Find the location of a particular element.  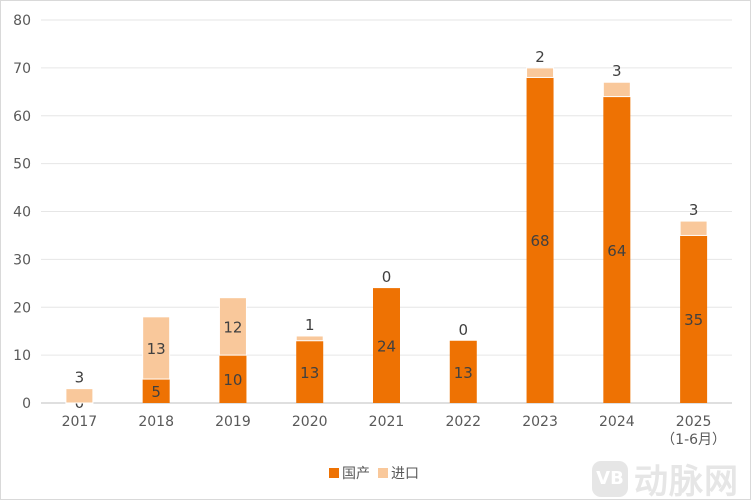

x-tick-label: 2017 is located at coordinates (80, 422).